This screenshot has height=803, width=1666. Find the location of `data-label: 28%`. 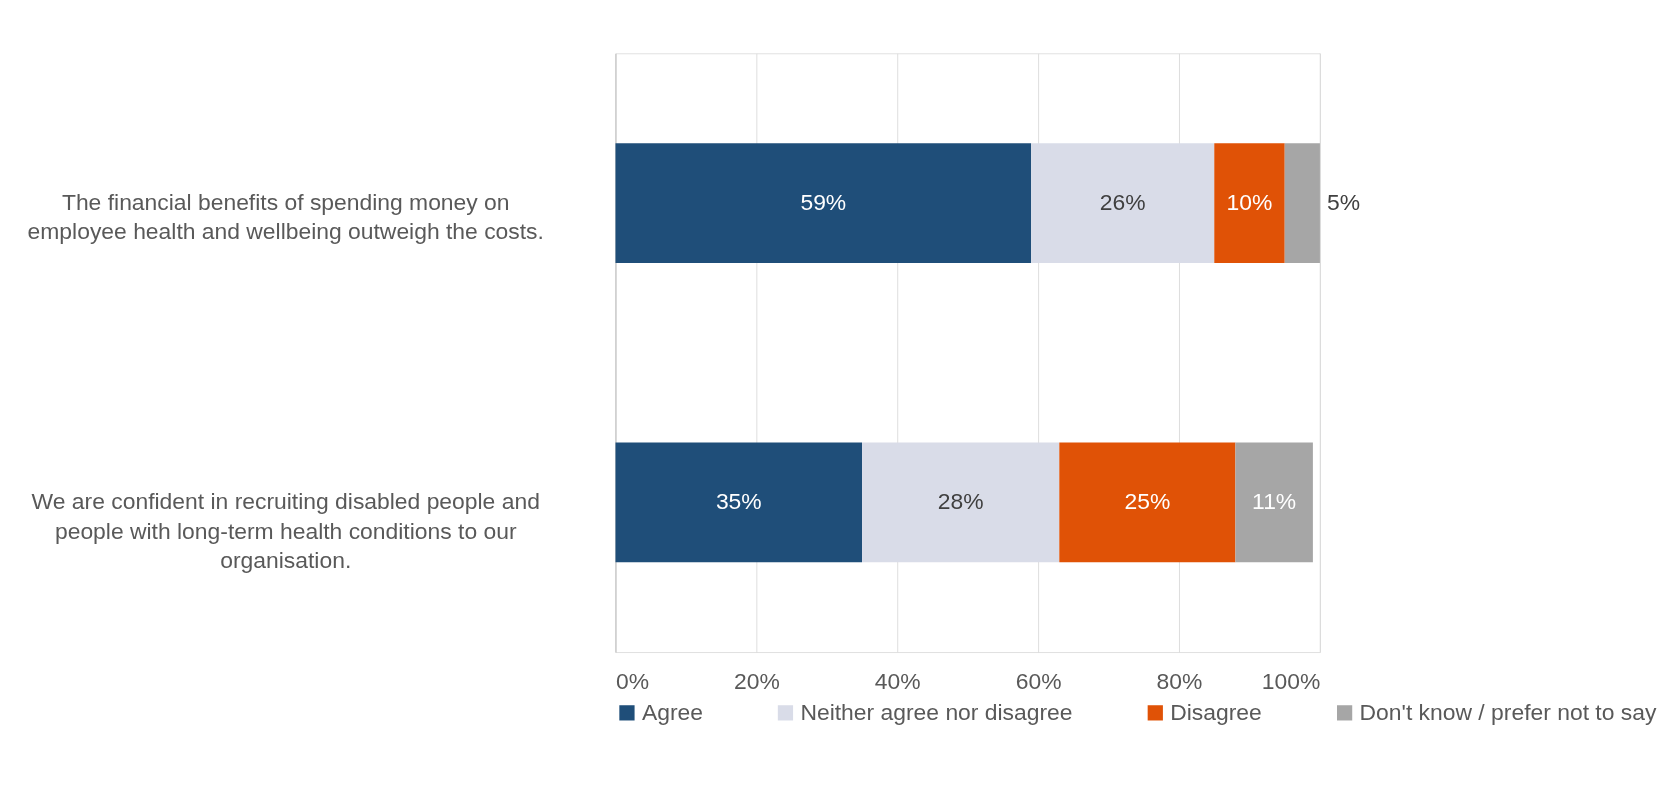

data-label: 28% is located at coordinates (960, 501).